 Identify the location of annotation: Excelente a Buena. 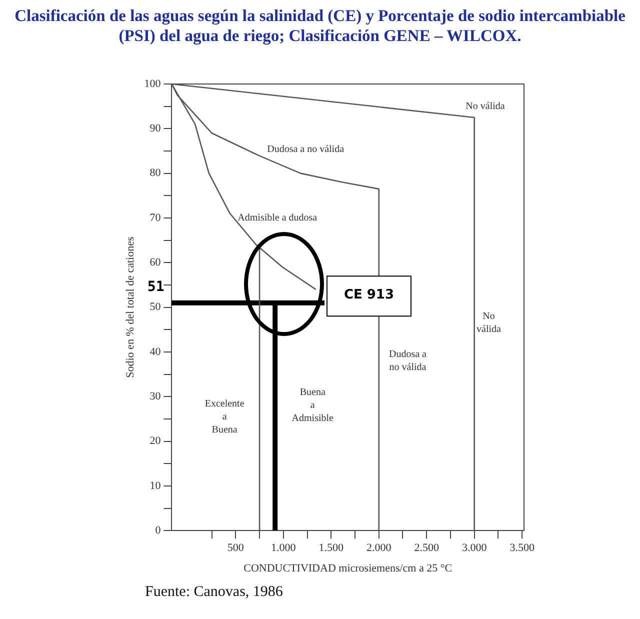
(224, 417).